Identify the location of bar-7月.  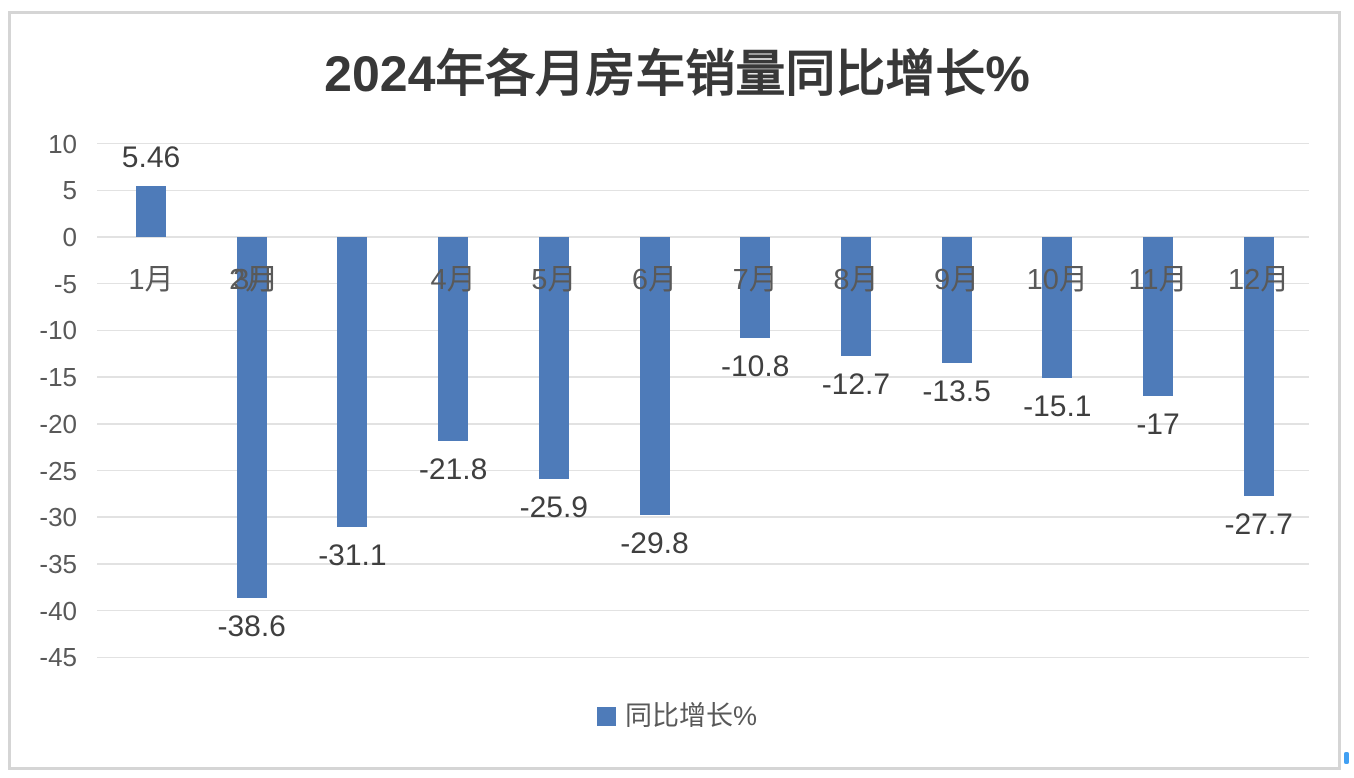
(755, 287).